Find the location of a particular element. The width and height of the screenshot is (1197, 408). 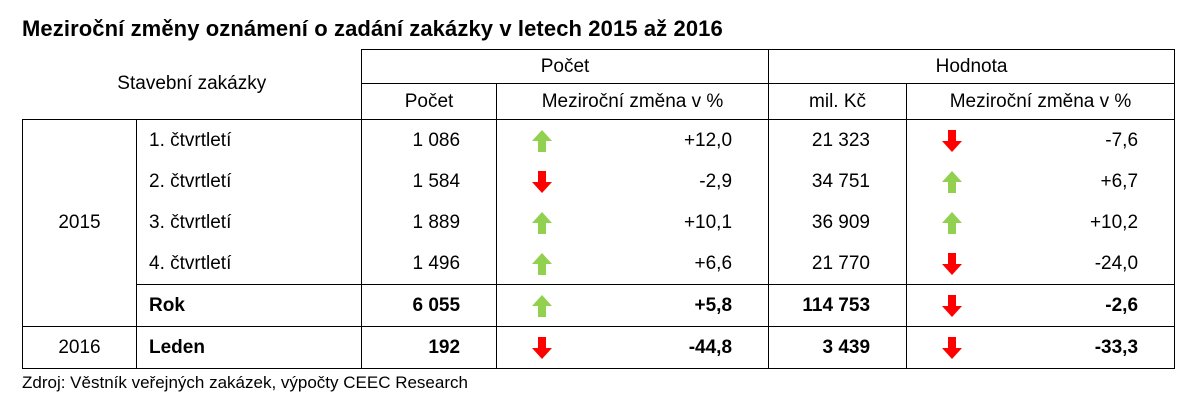

count-value: 1 086 is located at coordinates (429, 140).